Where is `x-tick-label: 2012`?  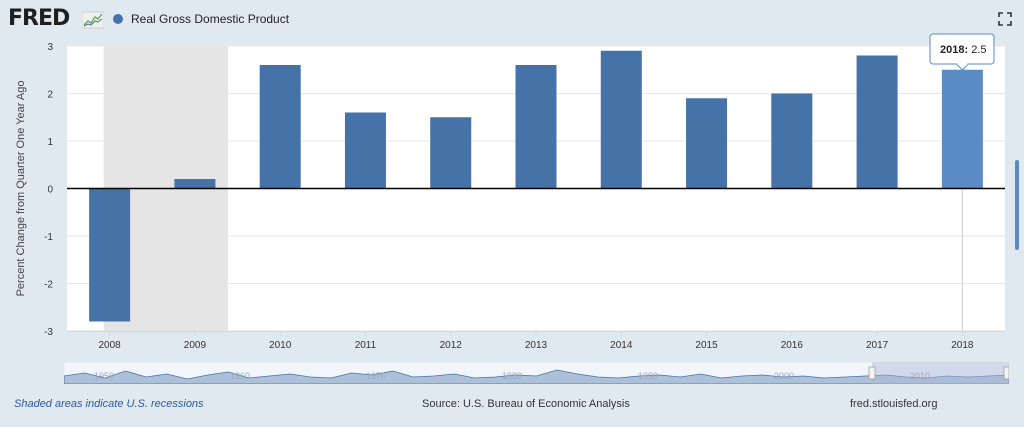
x-tick-label: 2012 is located at coordinates (451, 345).